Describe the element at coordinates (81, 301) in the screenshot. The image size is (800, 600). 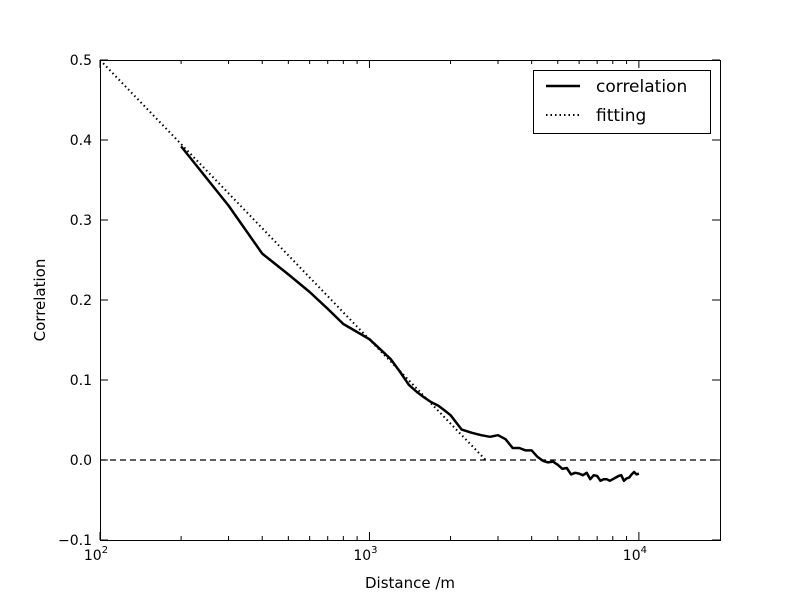
I see `y-tick-label: 0.2` at that location.